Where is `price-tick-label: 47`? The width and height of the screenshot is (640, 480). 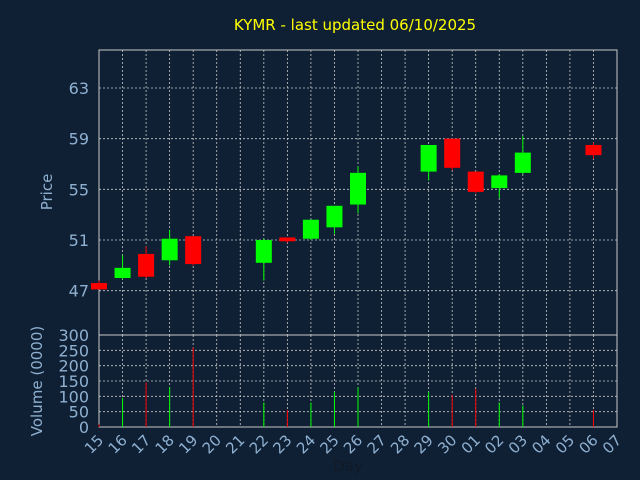
price-tick-label: 47 is located at coordinates (79, 291).